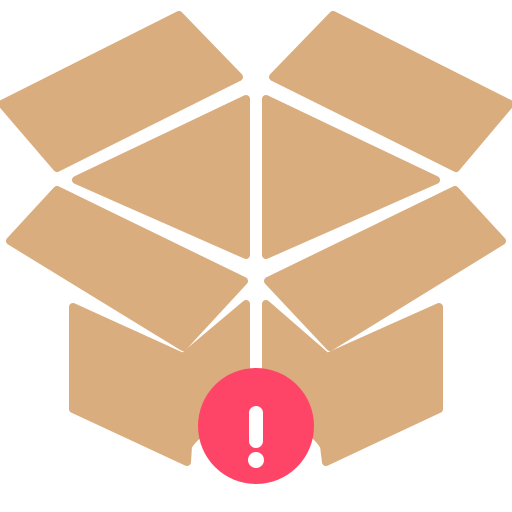 This screenshot has width=512, height=512. I want to click on exclamation-mark-bar, so click(256, 427).